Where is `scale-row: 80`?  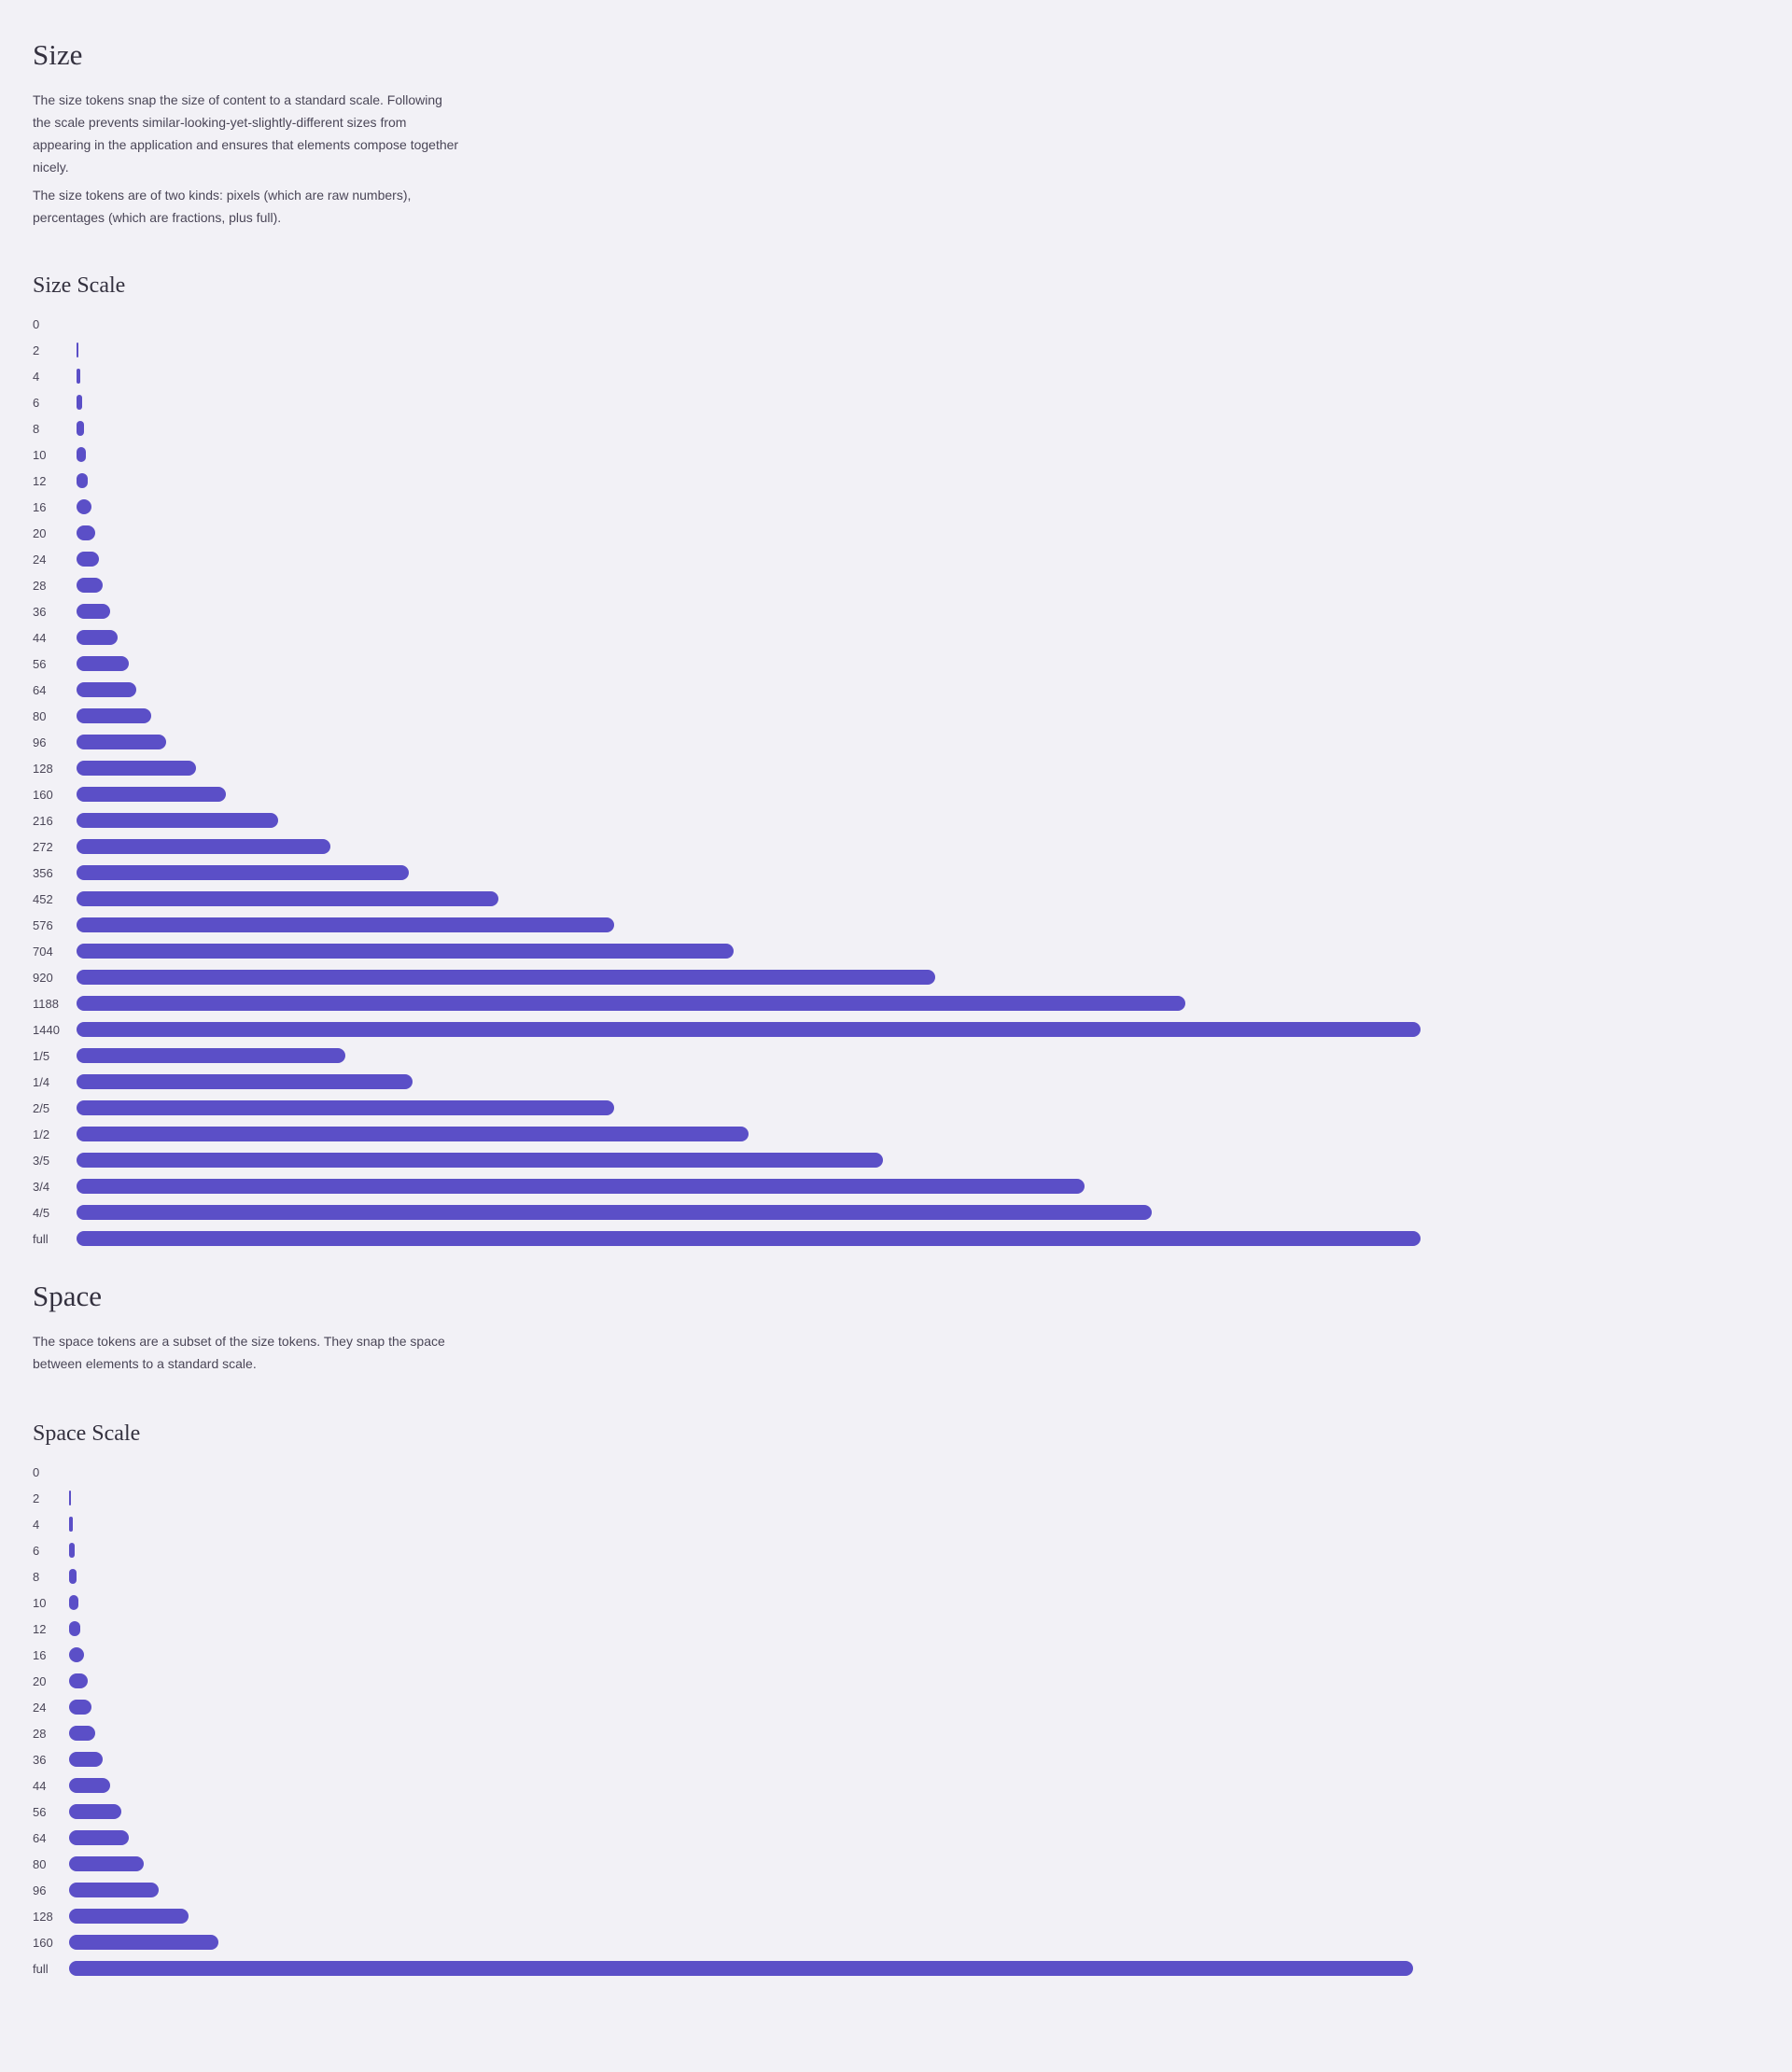
scale-row: 80 is located at coordinates (728, 1864).